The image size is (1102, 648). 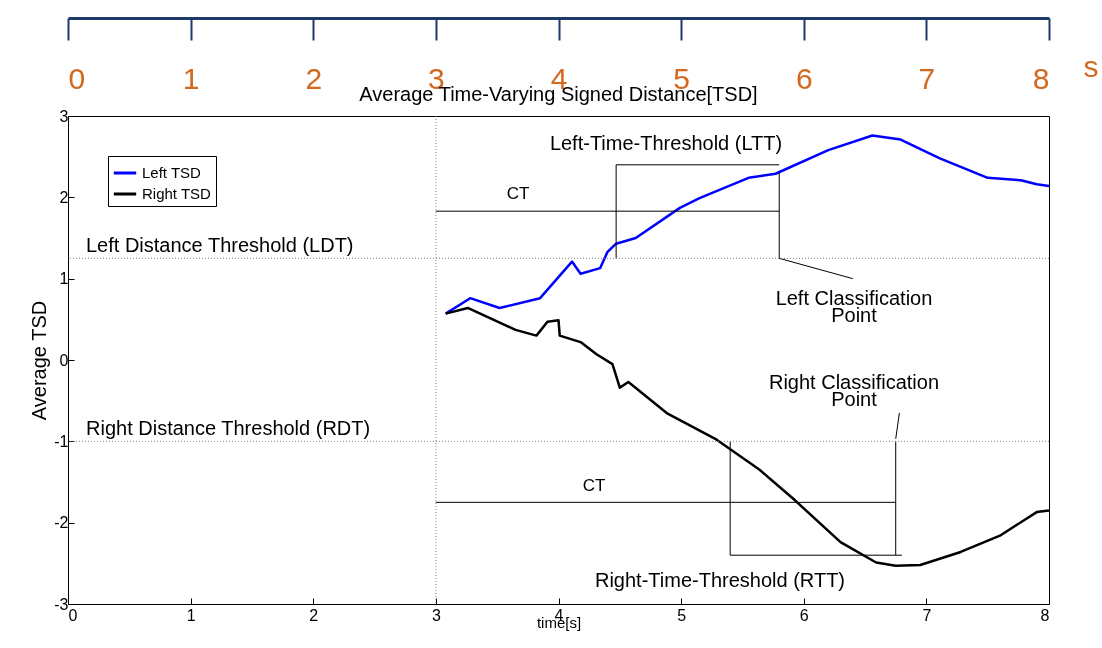 I want to click on y-axis-title: Average TSD, so click(x=39, y=360).